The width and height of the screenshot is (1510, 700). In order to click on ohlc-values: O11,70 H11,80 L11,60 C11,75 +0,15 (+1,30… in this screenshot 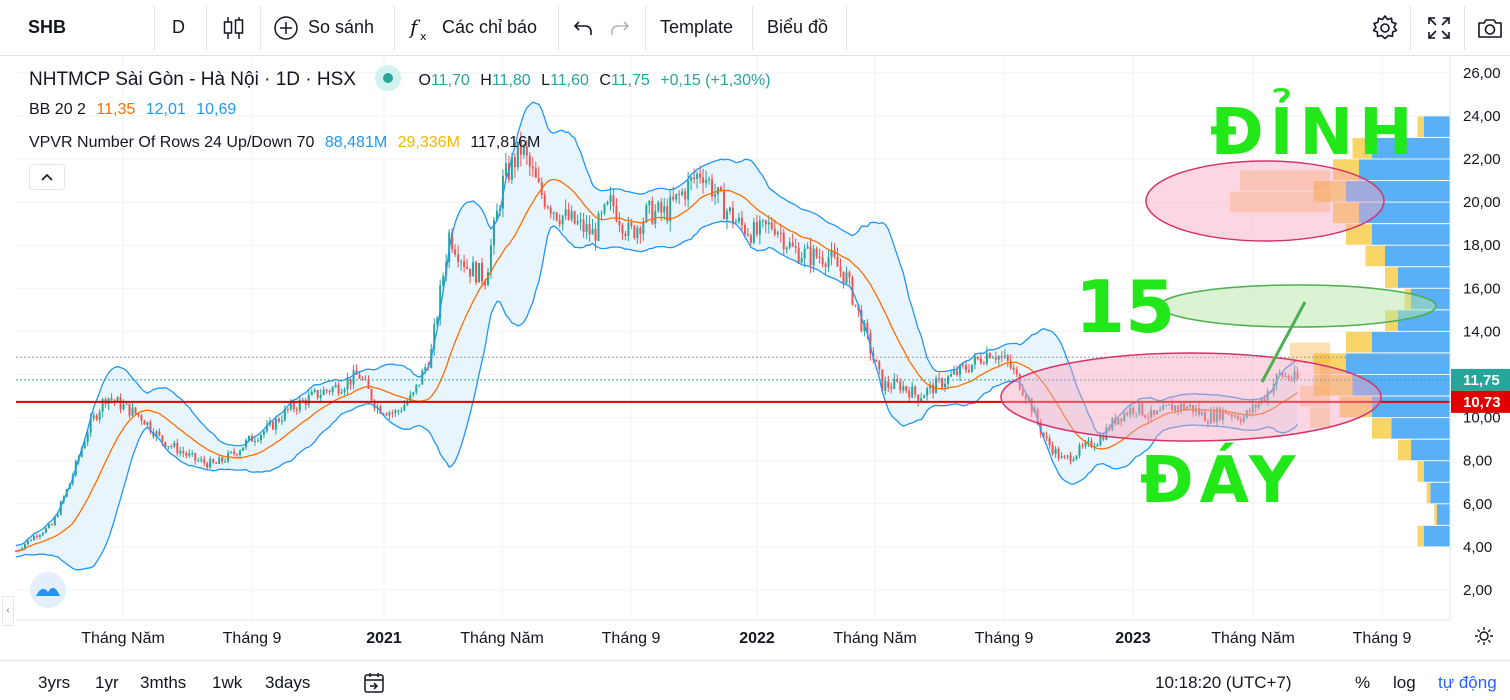, I will do `click(594, 81)`.